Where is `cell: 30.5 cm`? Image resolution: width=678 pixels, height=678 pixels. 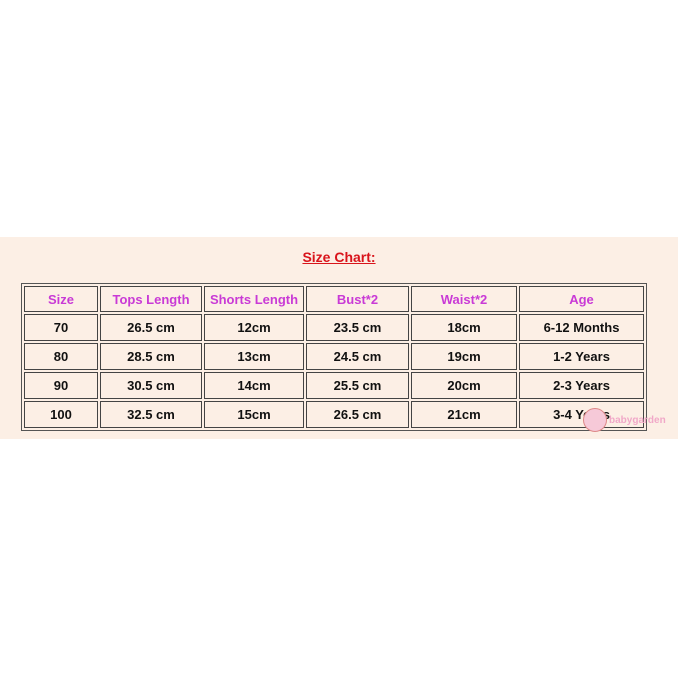 cell: 30.5 cm is located at coordinates (151, 385).